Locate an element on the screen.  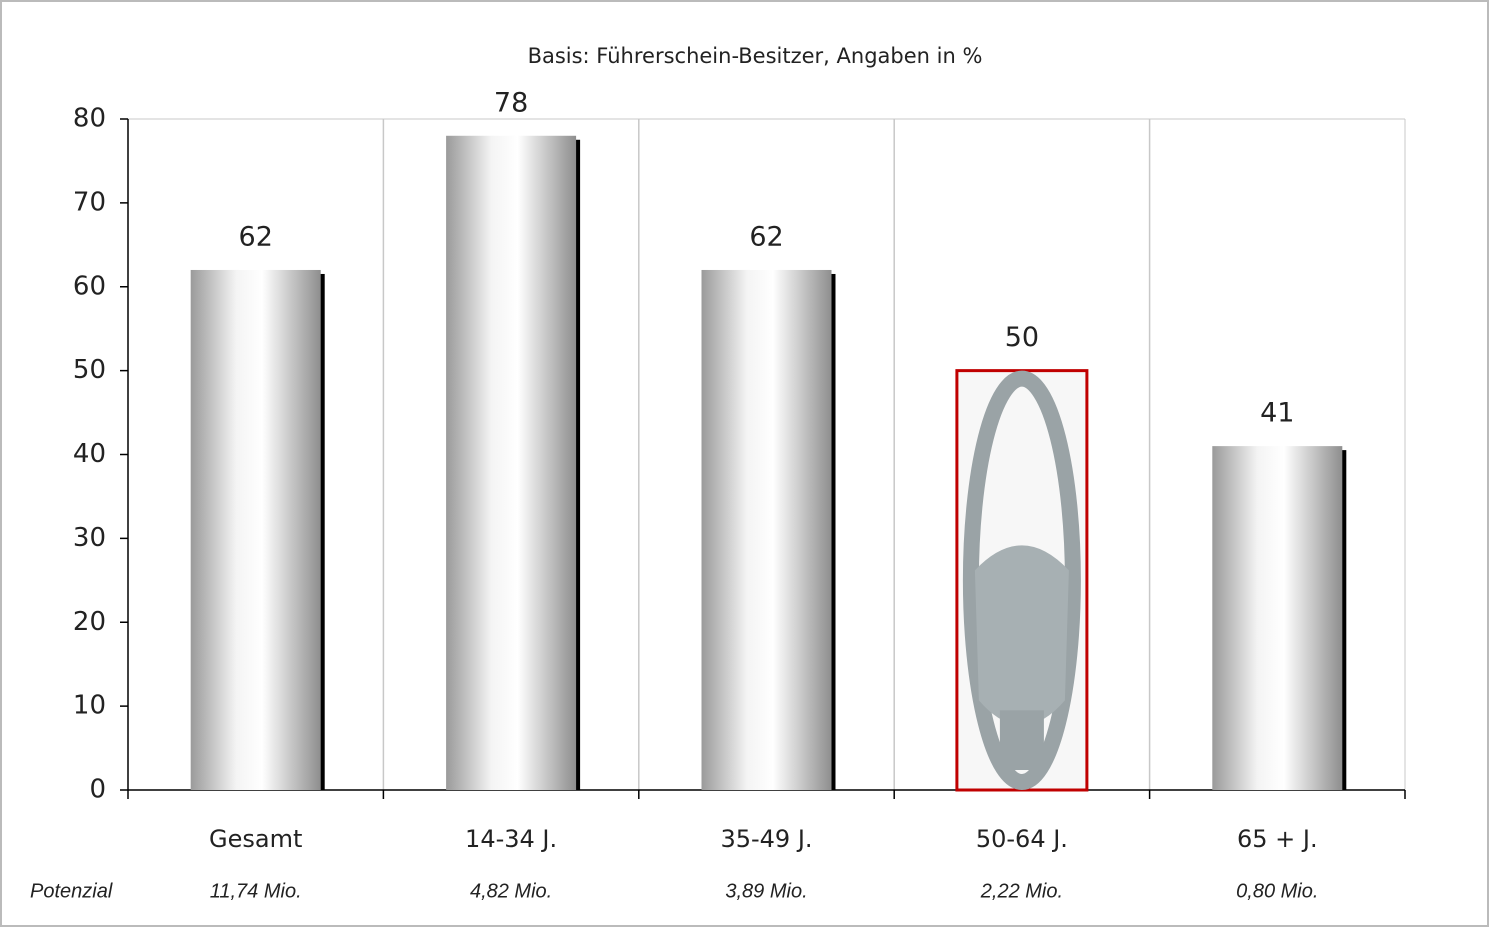
y-tick-label: 80 is located at coordinates (89, 119).